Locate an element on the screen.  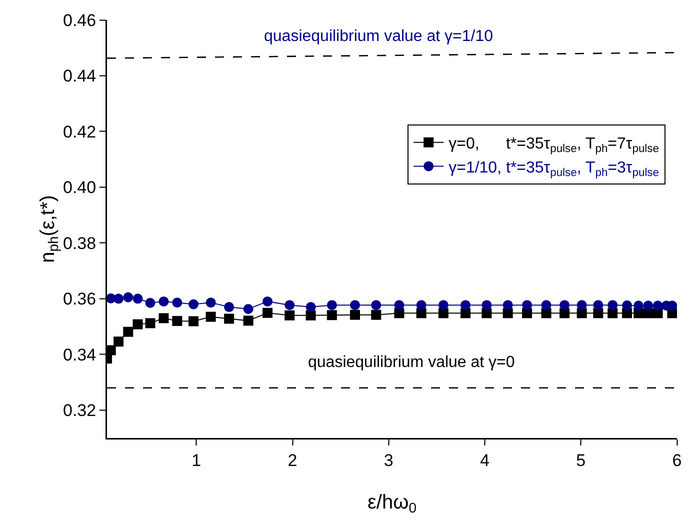
x-tick-label: 4 is located at coordinates (485, 460).